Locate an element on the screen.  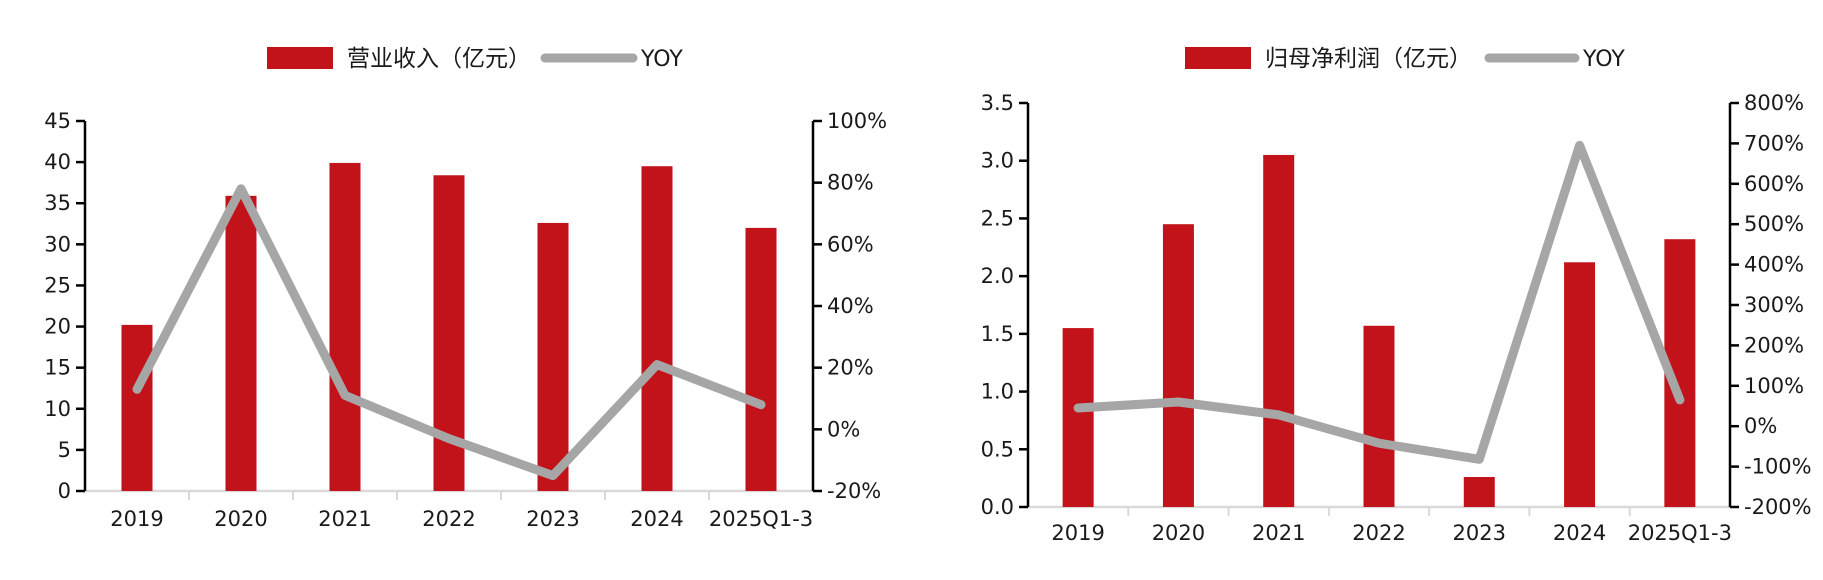
left-axis-tick-label: 0.5 is located at coordinates (997, 449).